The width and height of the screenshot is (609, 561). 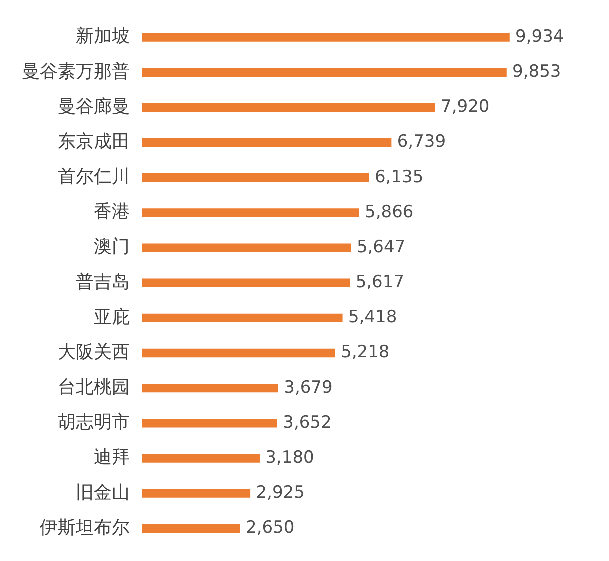 I want to click on data-label: 9,853, so click(x=537, y=72).